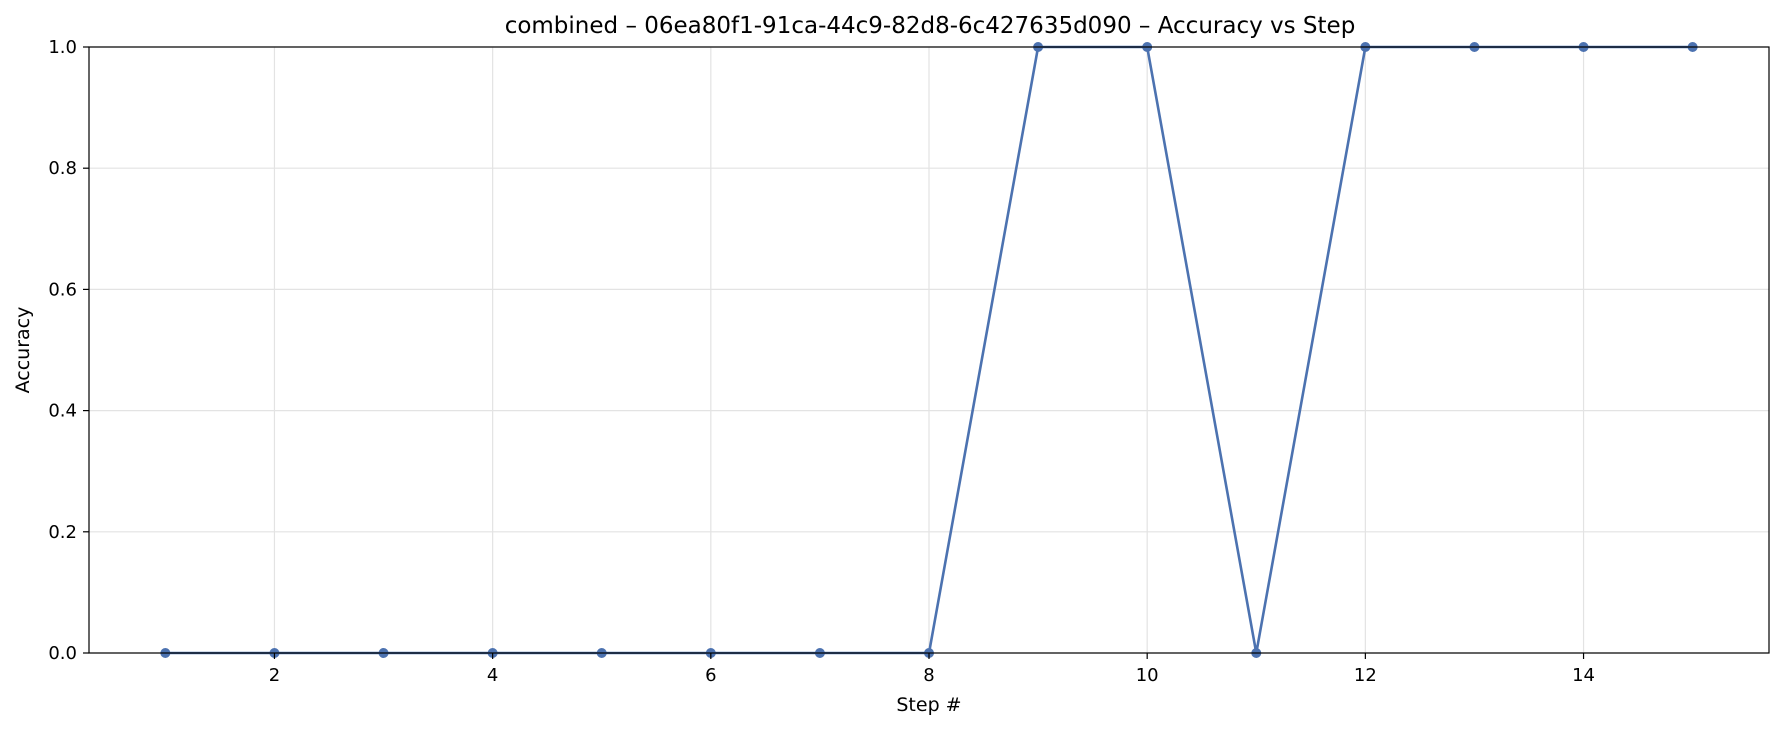 The height and width of the screenshot is (731, 1784). I want to click on x-tick-label: 12, so click(1365, 675).